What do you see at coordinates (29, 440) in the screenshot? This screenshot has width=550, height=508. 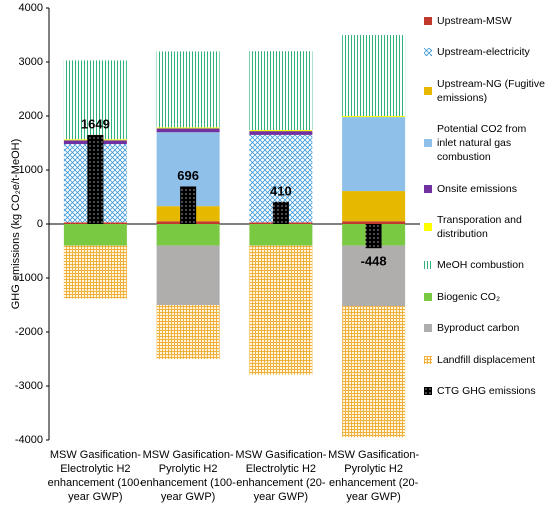 I see `y-tick-label: -4000` at bounding box center [29, 440].